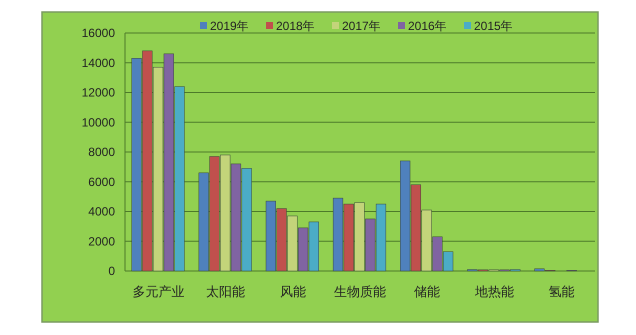  What do you see at coordinates (360, 291) in the screenshot?
I see `x-tick-label: 生物质能` at bounding box center [360, 291].